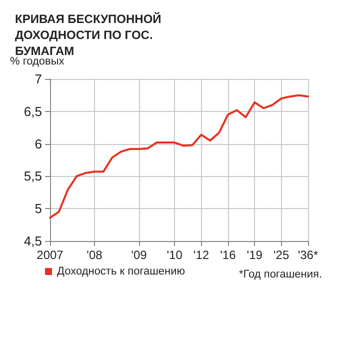 Image resolution: width=340 pixels, height=339 pixels. Describe the element at coordinates (94, 255) in the screenshot. I see `x-tick-label: '08` at that location.